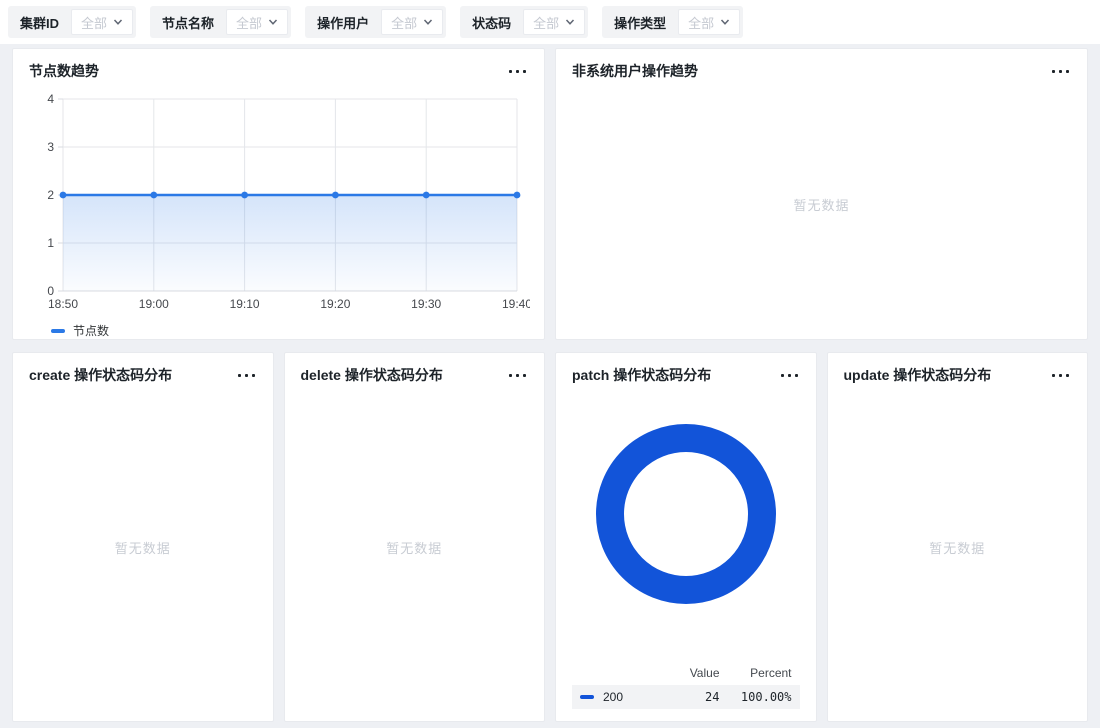 Image resolution: width=1100 pixels, height=728 pixels. I want to click on table-header-row: Value Percent, so click(686, 674).